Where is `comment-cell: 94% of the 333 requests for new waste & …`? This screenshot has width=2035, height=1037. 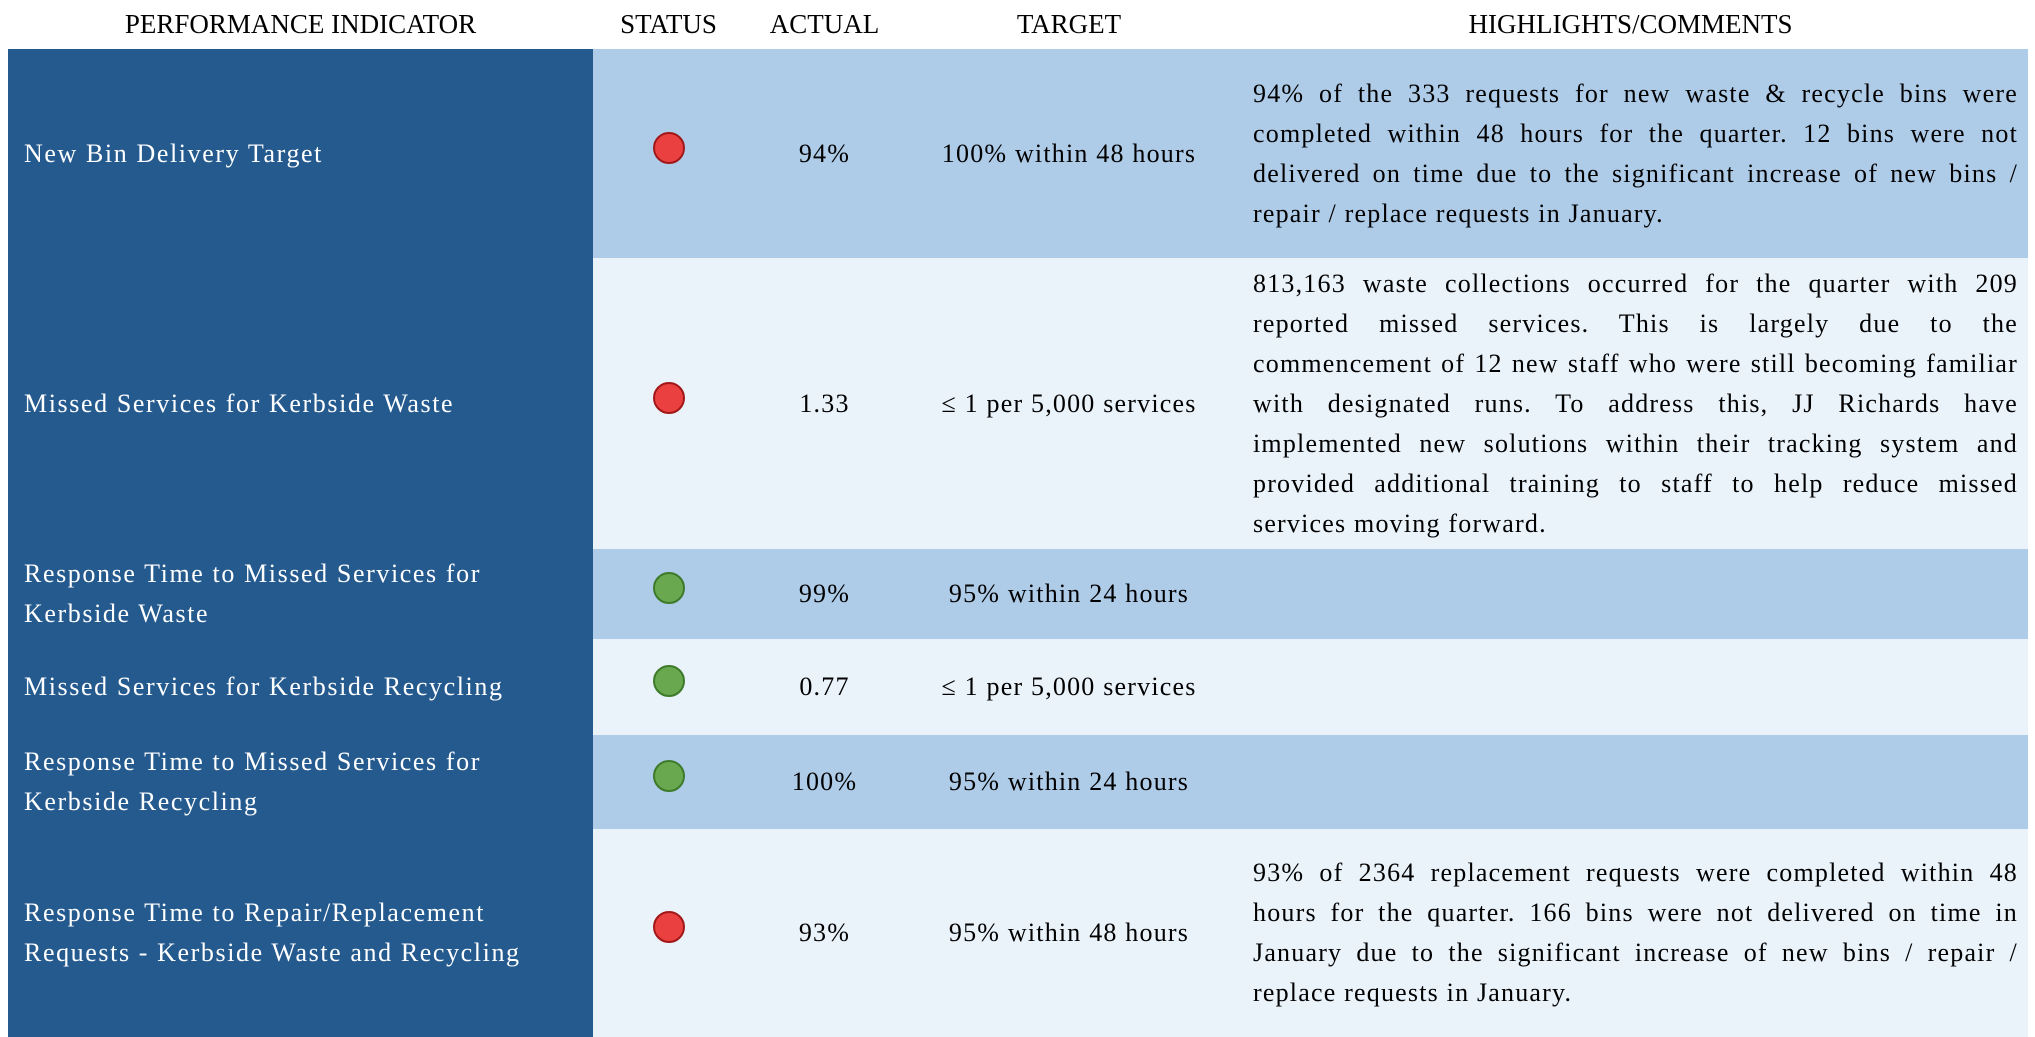 comment-cell: 94% of the 333 requests for new waste & … is located at coordinates (1630, 153).